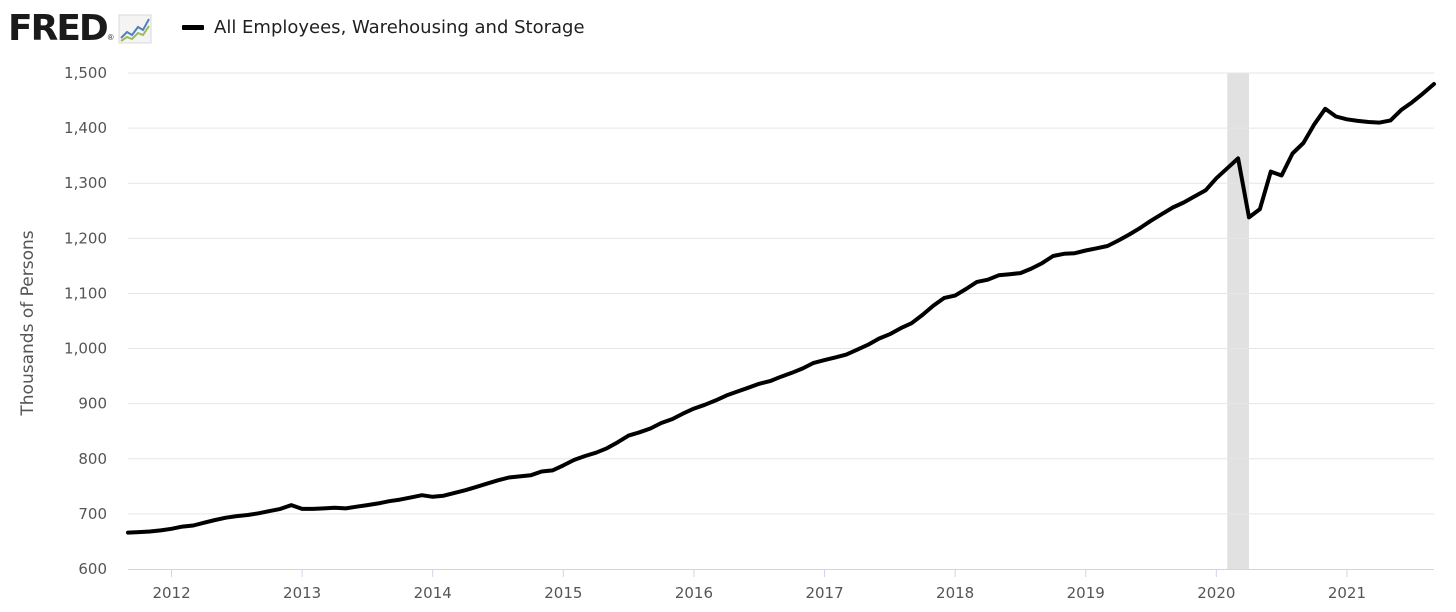 This screenshot has width=1456, height=612. What do you see at coordinates (92, 404) in the screenshot?
I see `y-tick-label: 900` at bounding box center [92, 404].